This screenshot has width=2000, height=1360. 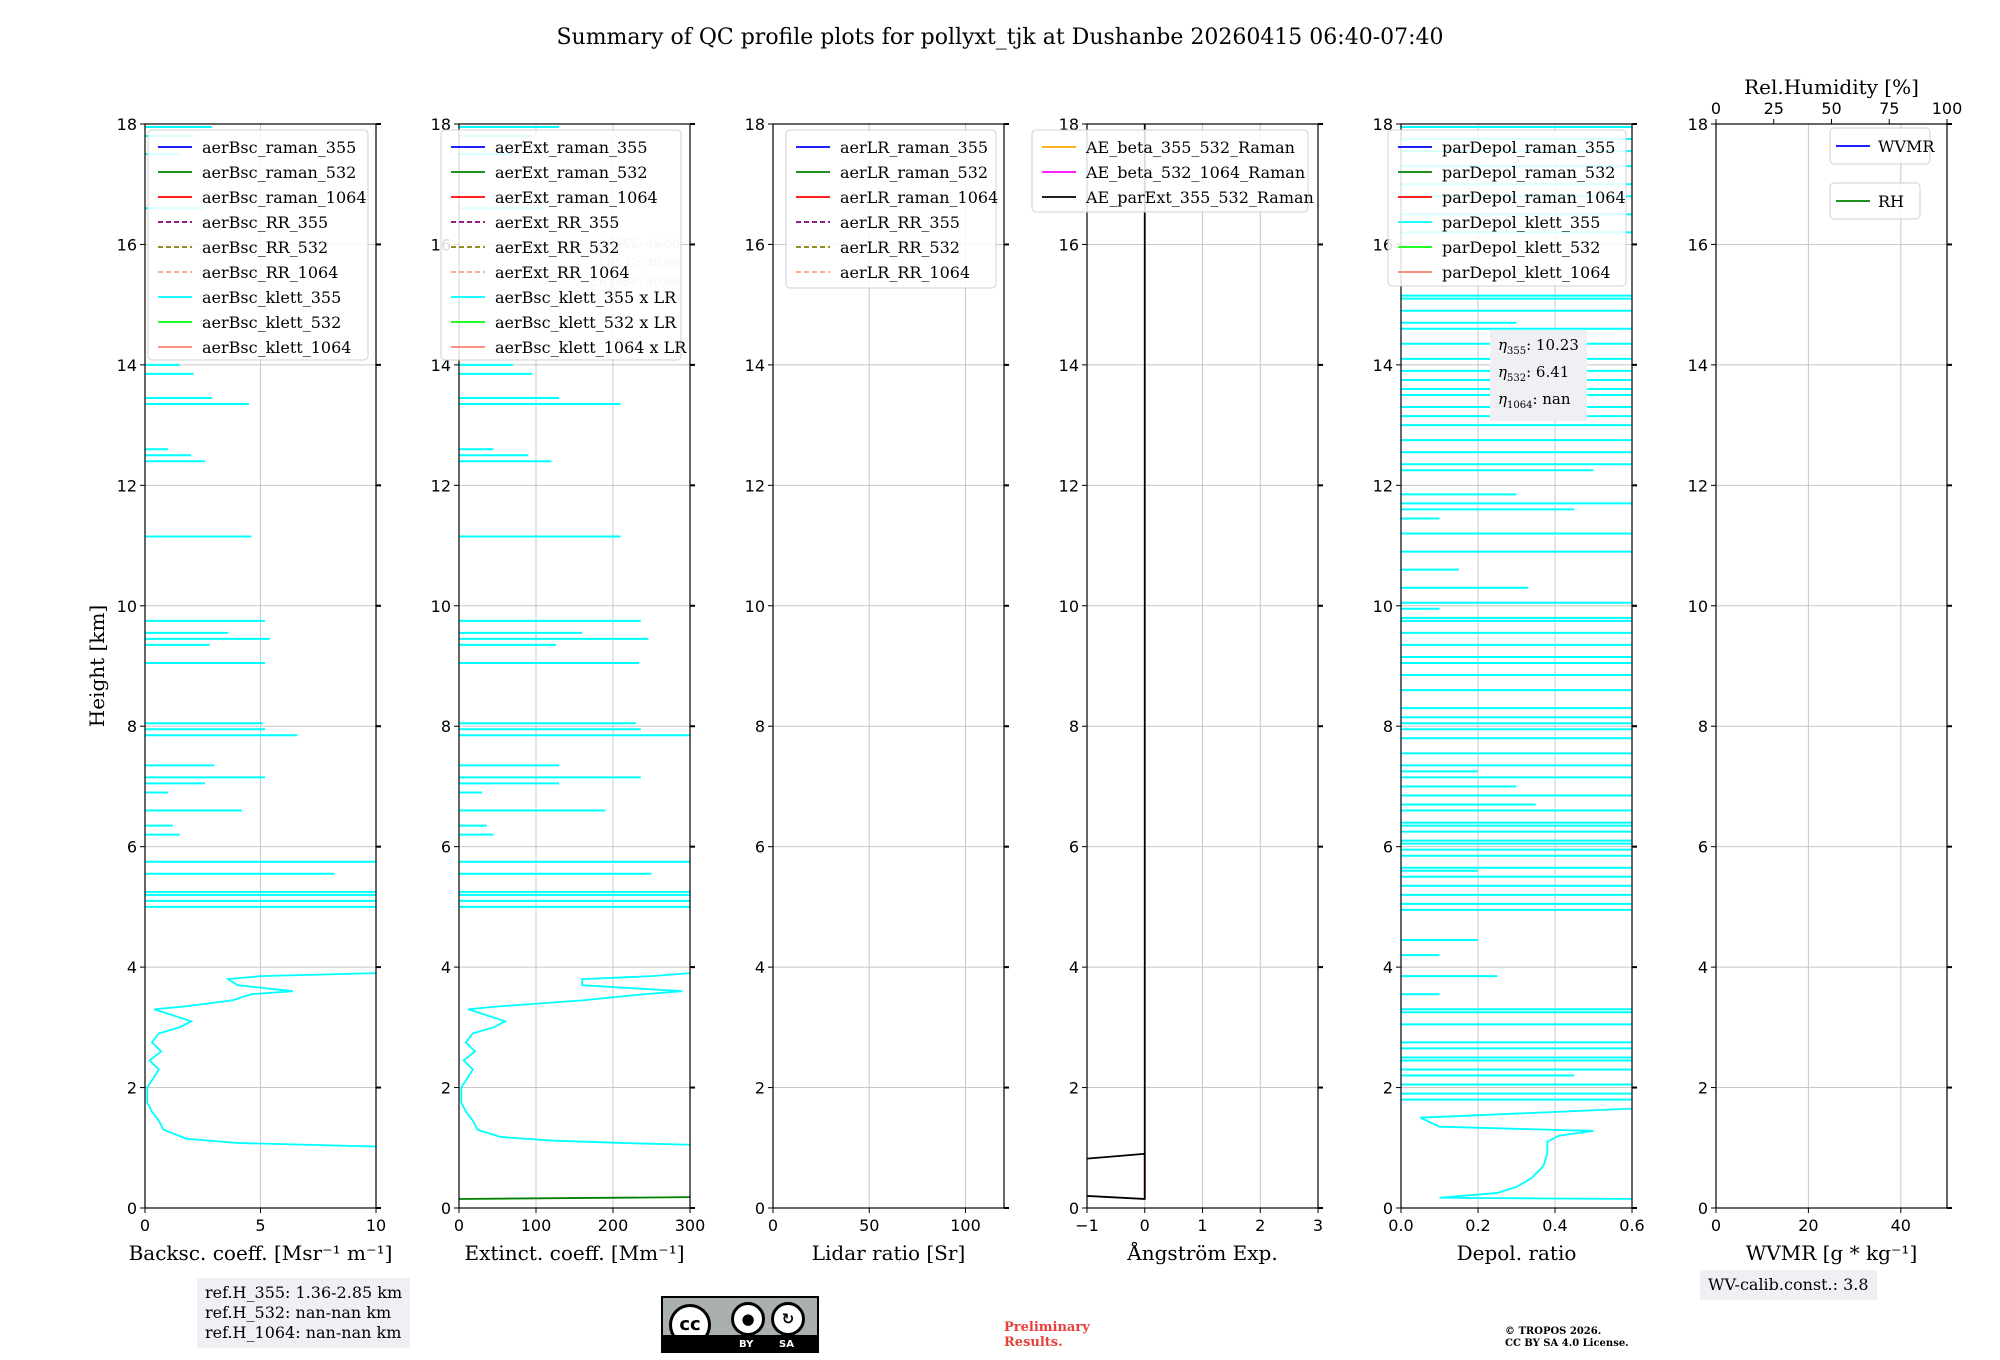 What do you see at coordinates (279, 172) in the screenshot?
I see `legend-label: aerBsc_raman_532` at bounding box center [279, 172].